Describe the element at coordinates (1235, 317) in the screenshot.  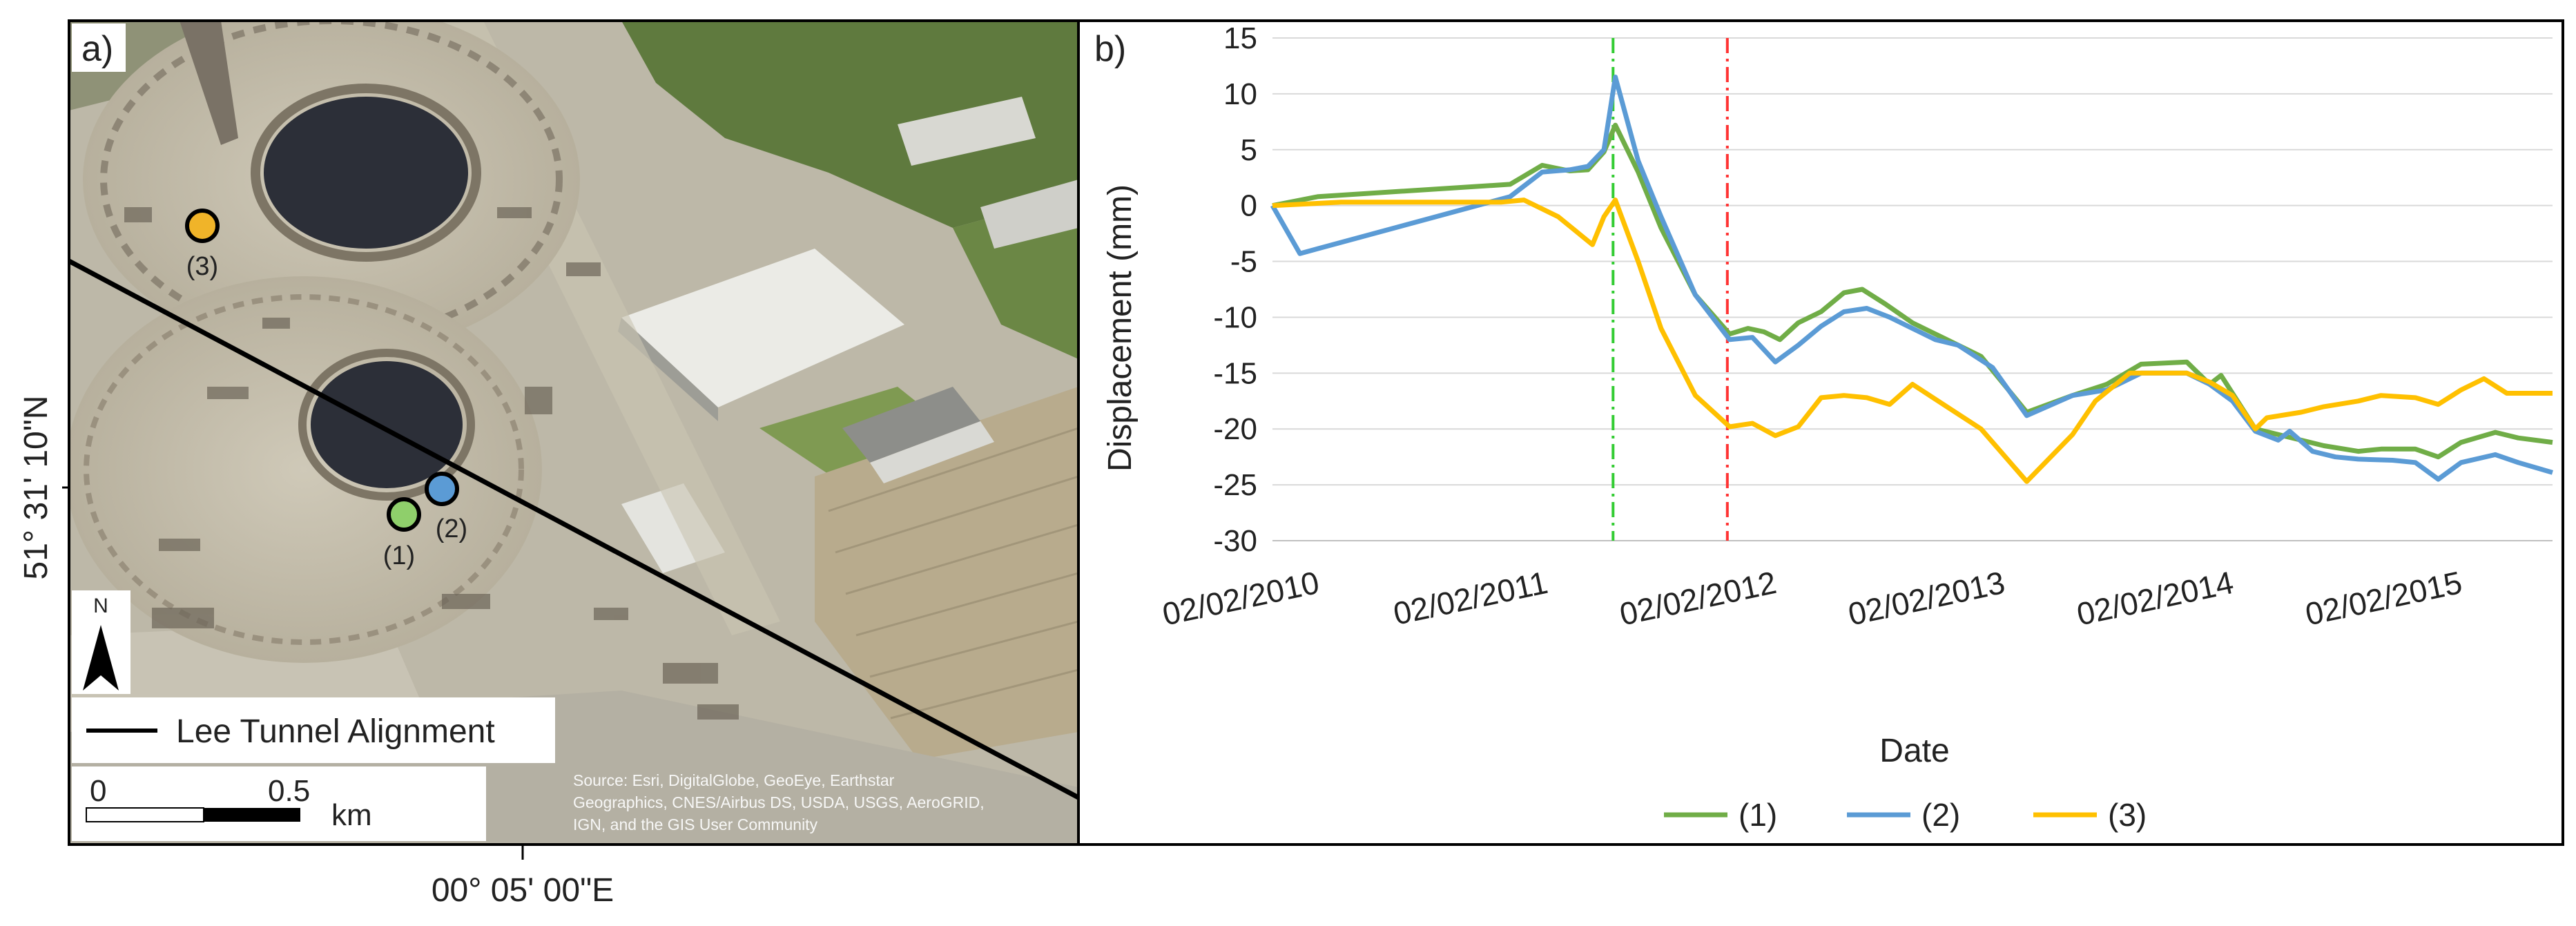
I see `y-tick-label: -10` at that location.